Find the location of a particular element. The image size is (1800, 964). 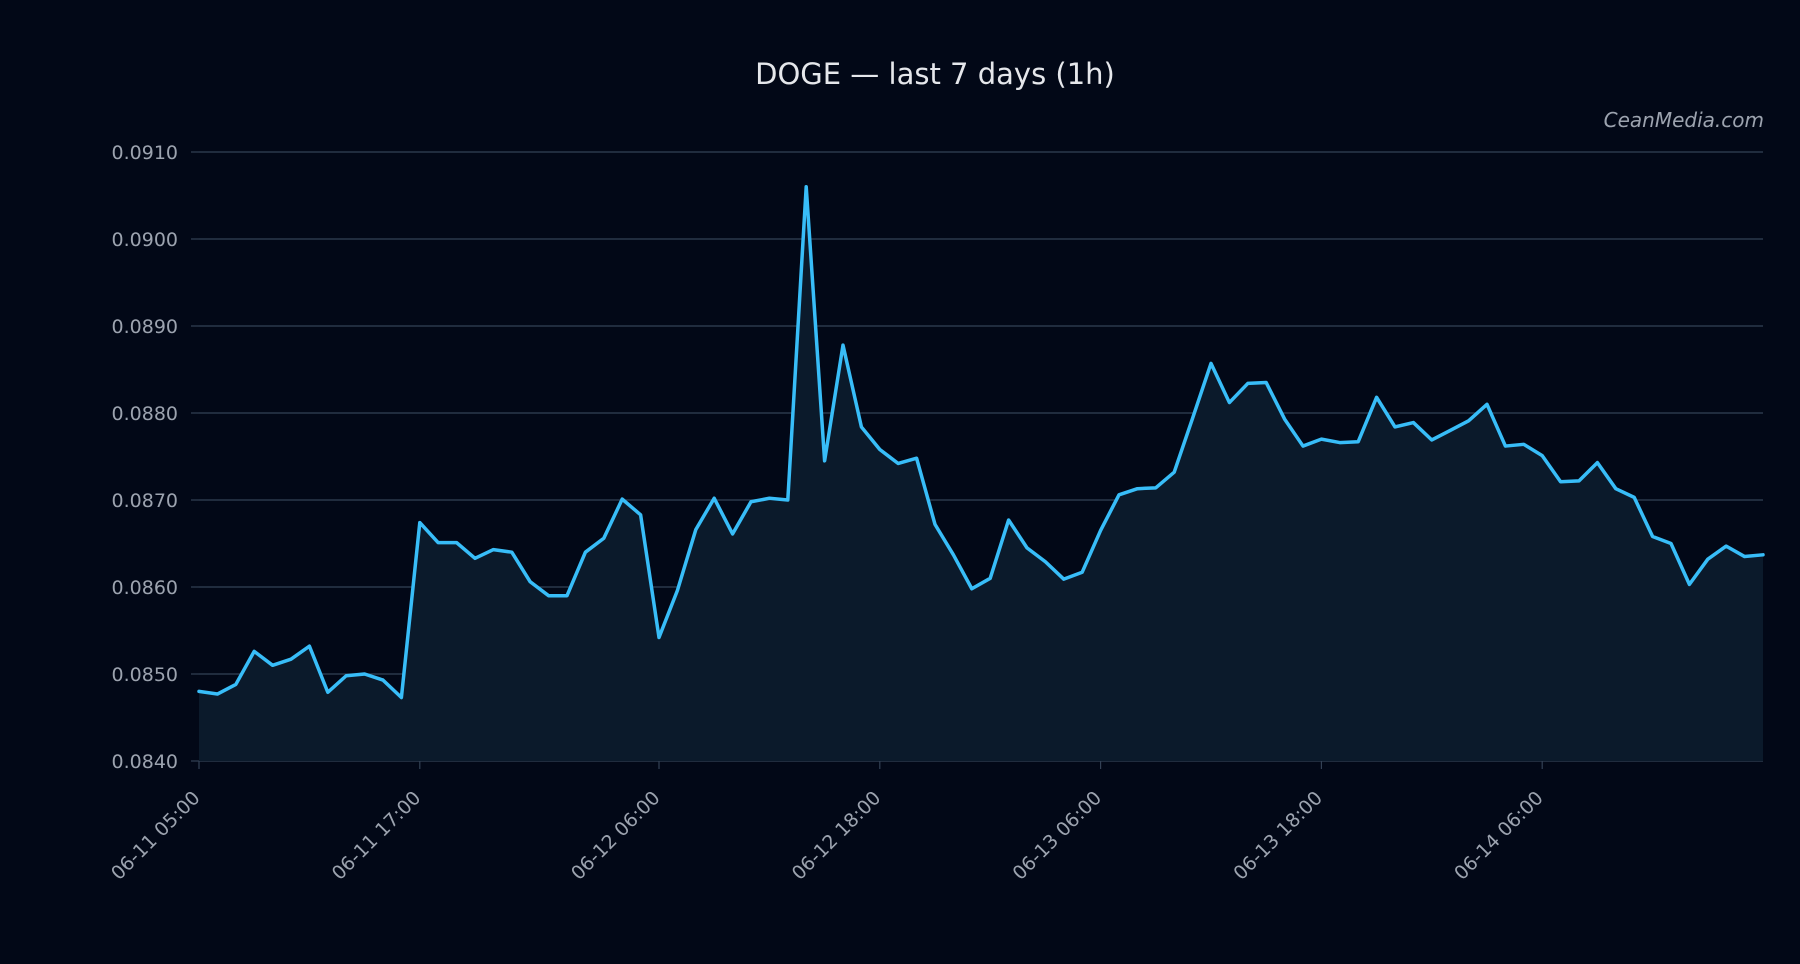

y-tick-label: 0.0900 is located at coordinates (145, 240).